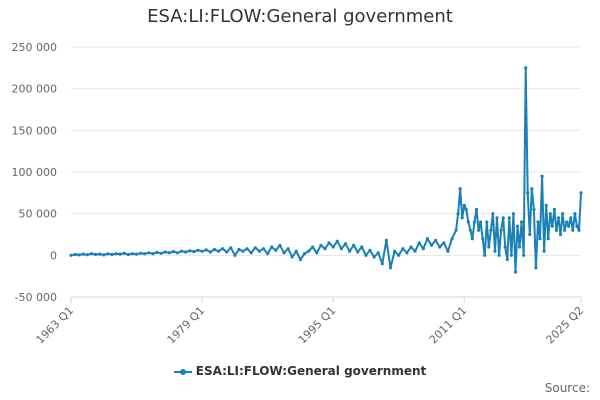  I want to click on source-label: Source:, so click(567, 388).